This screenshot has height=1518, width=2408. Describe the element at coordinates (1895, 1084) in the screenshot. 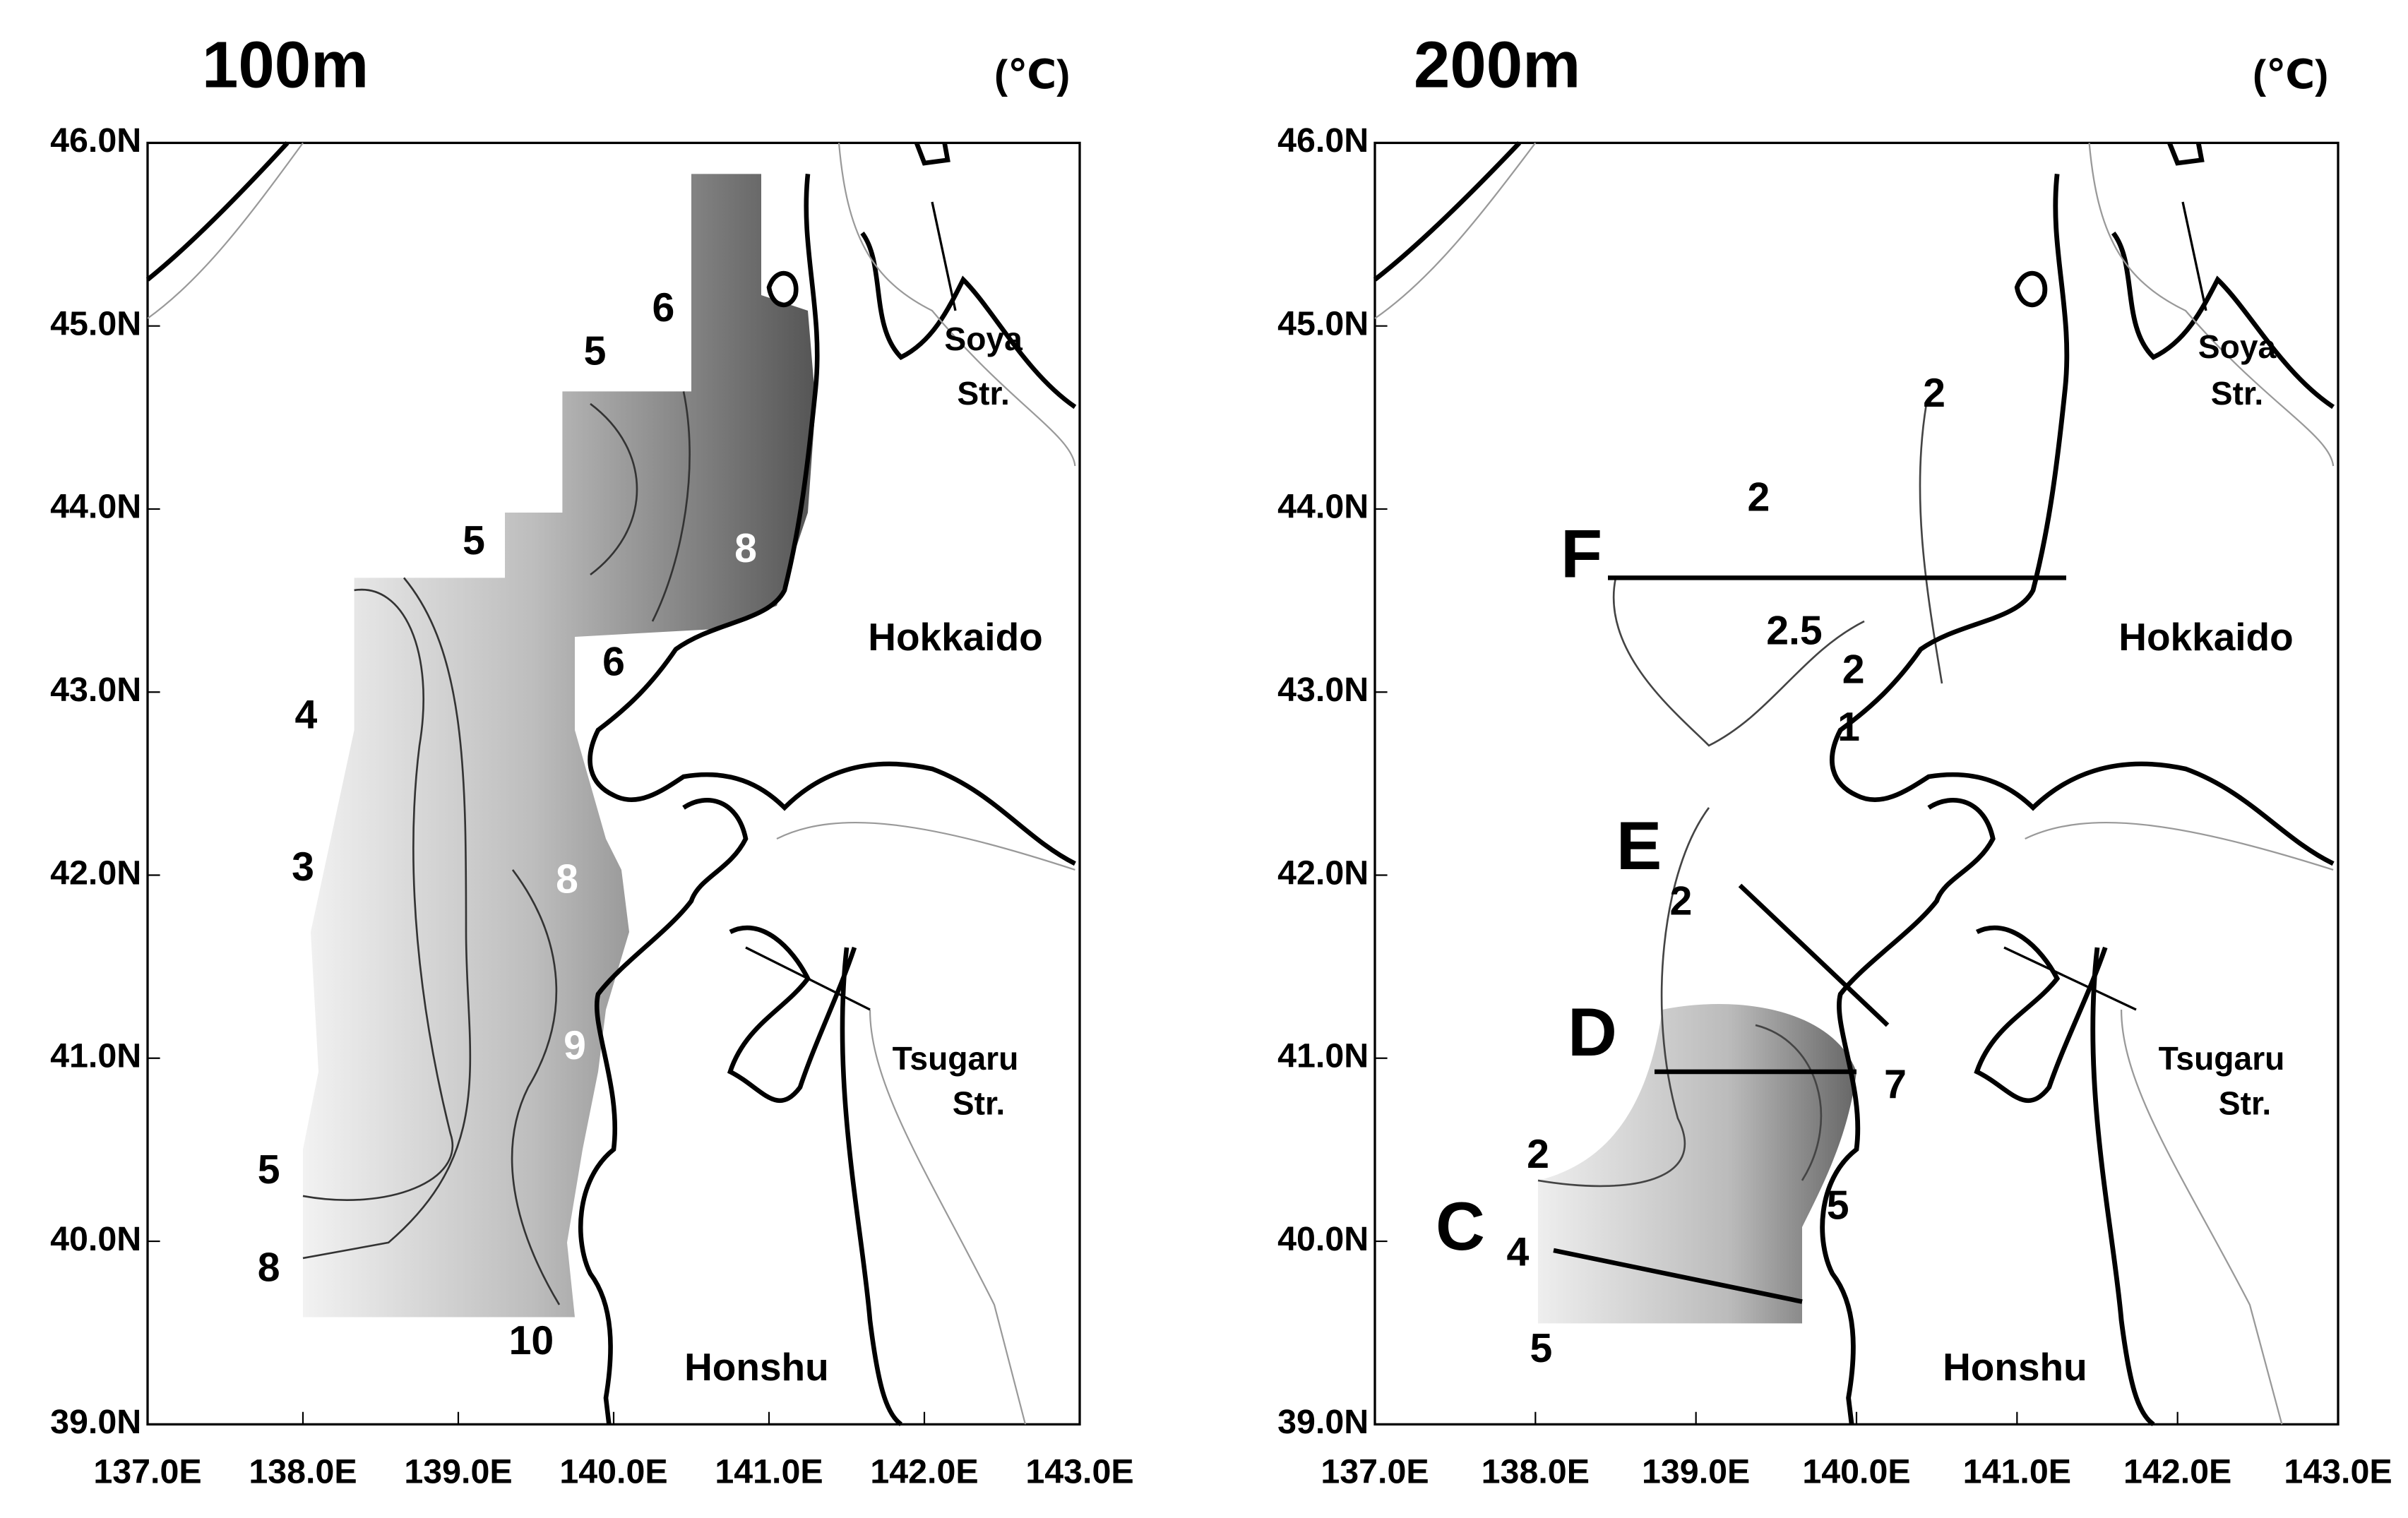

I see `contour-label: 7` at that location.